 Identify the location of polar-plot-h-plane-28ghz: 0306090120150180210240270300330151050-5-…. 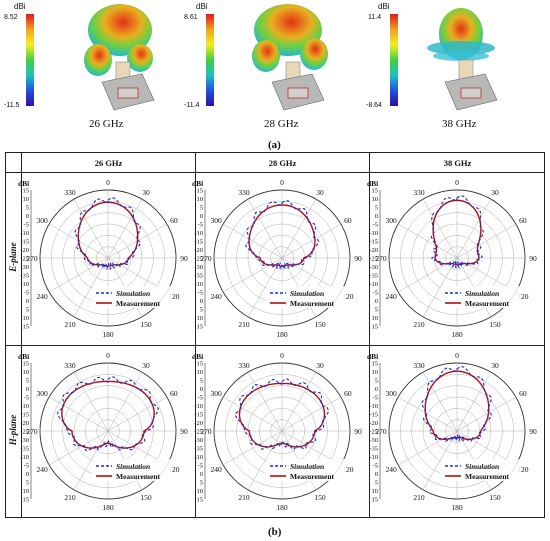
(277, 431).